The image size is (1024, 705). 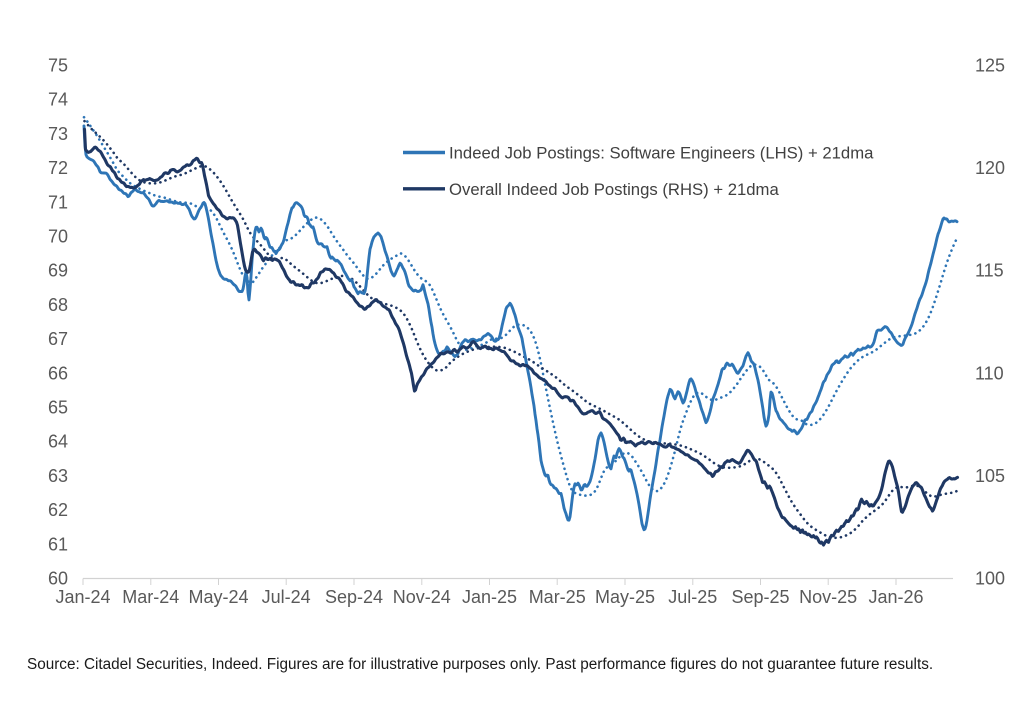 What do you see at coordinates (58, 202) in the screenshot?
I see `svg-text: 71` at bounding box center [58, 202].